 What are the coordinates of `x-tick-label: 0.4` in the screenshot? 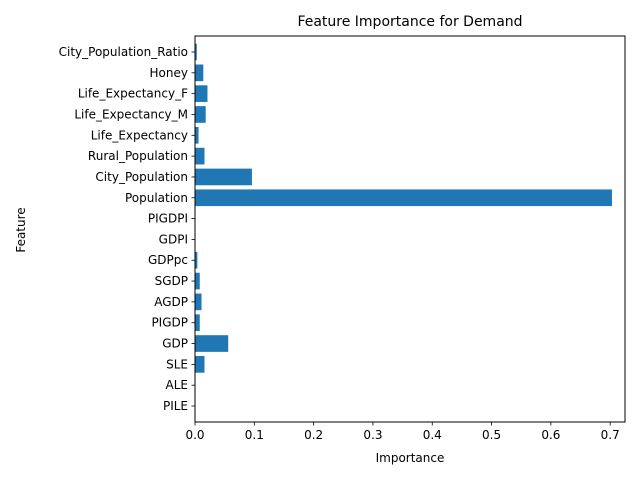 It's located at (432, 435).